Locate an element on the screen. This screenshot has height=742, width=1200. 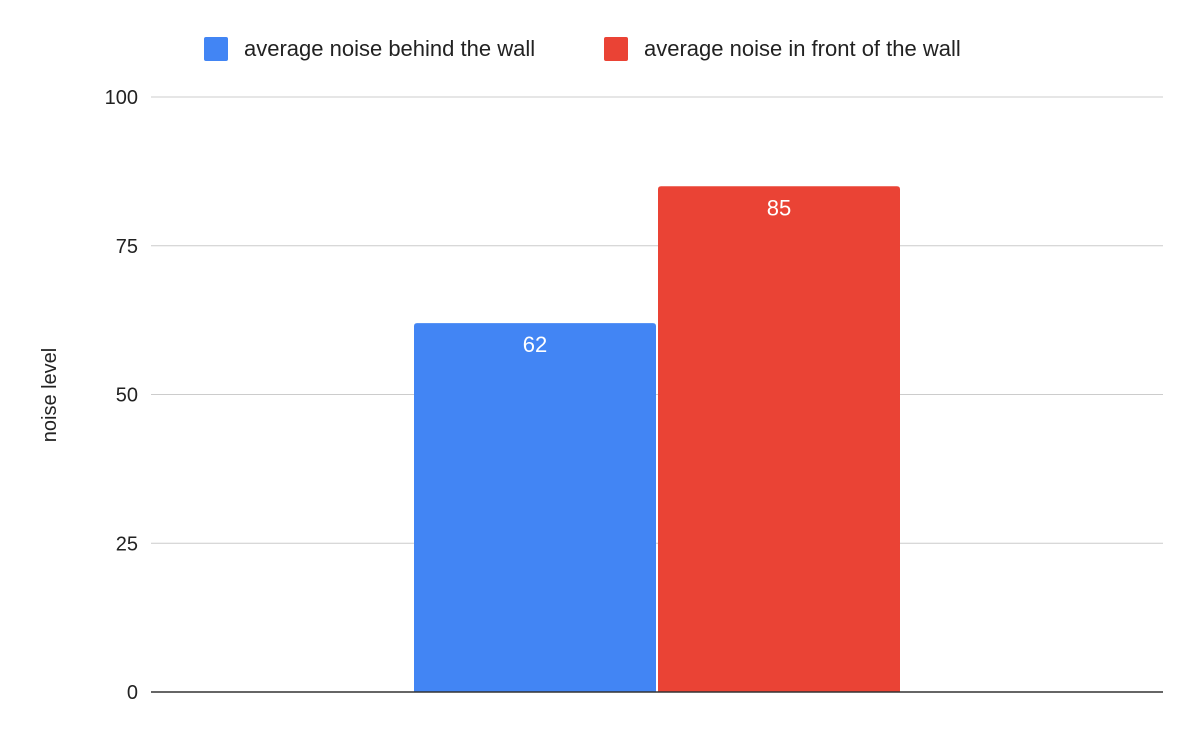
bar-data-label-1: 62 is located at coordinates (535, 344).